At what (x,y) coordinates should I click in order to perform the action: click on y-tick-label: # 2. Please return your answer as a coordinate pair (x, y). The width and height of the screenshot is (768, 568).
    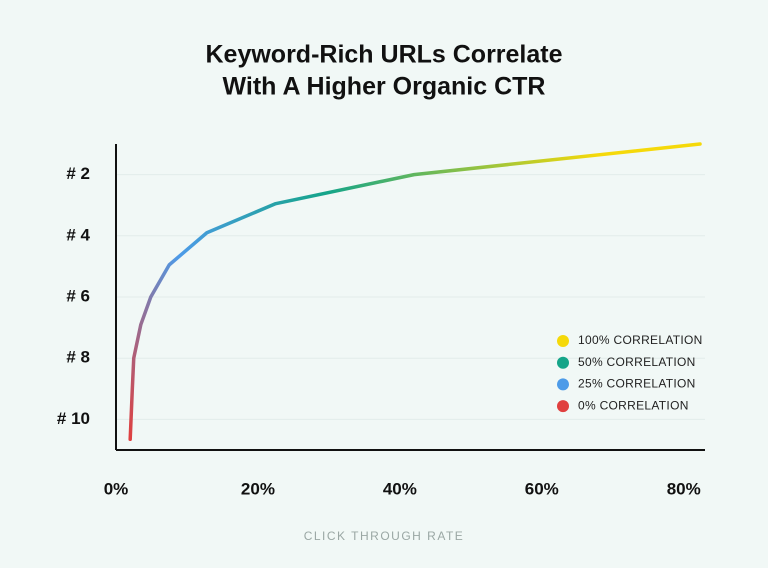
    Looking at the image, I should click on (78, 173).